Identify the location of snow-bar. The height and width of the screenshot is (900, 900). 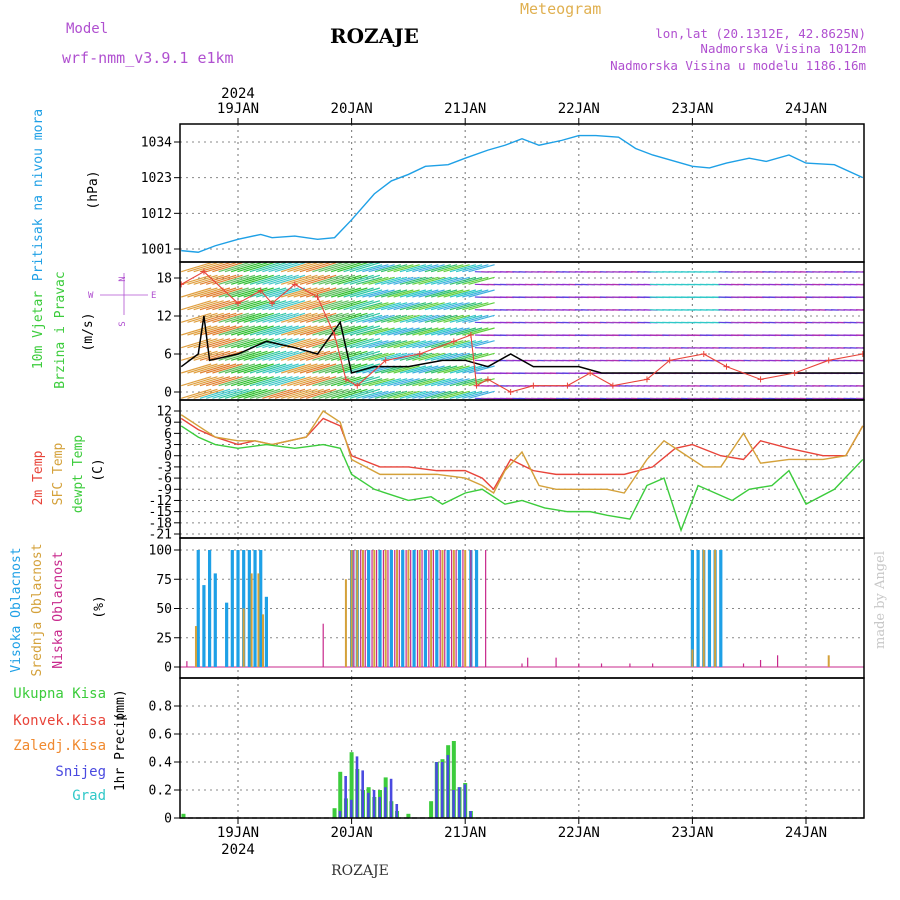
(436, 790).